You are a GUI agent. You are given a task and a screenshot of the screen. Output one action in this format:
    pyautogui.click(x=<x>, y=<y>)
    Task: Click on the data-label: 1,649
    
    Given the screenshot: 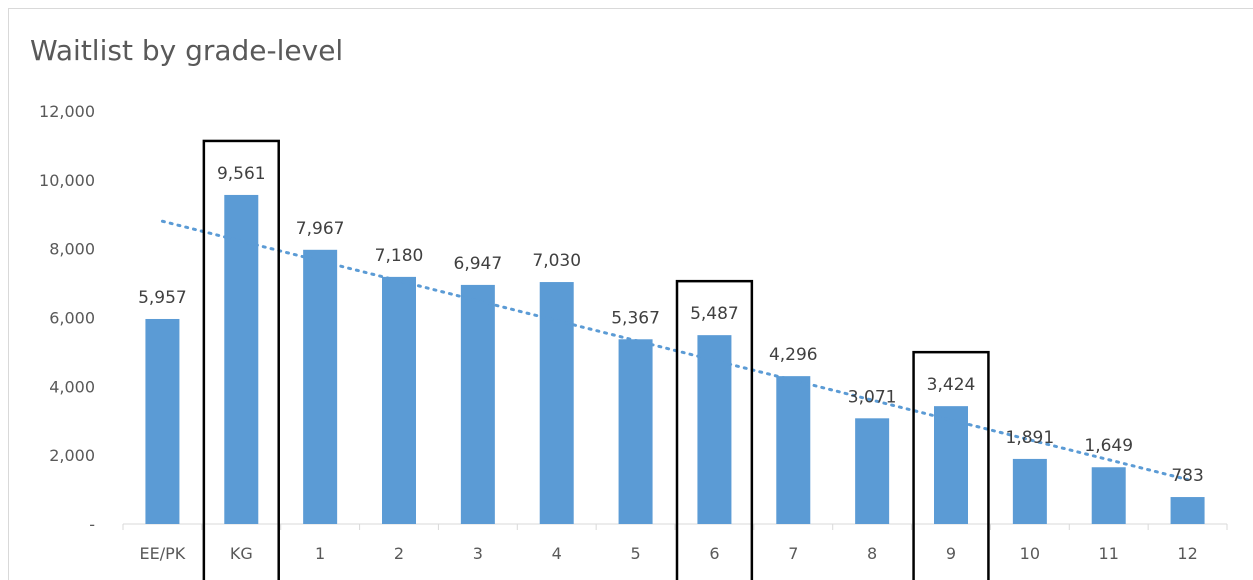 What is the action you would take?
    pyautogui.click(x=1108, y=446)
    